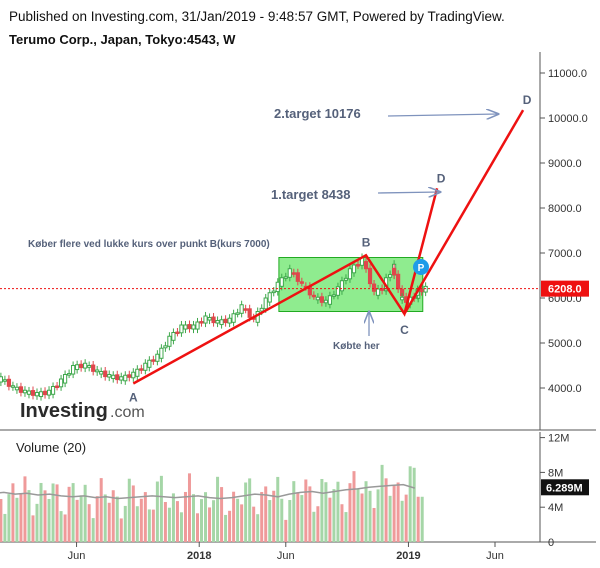 This screenshot has height=568, width=600. I want to click on x-tick-label: 2019, so click(408, 556).